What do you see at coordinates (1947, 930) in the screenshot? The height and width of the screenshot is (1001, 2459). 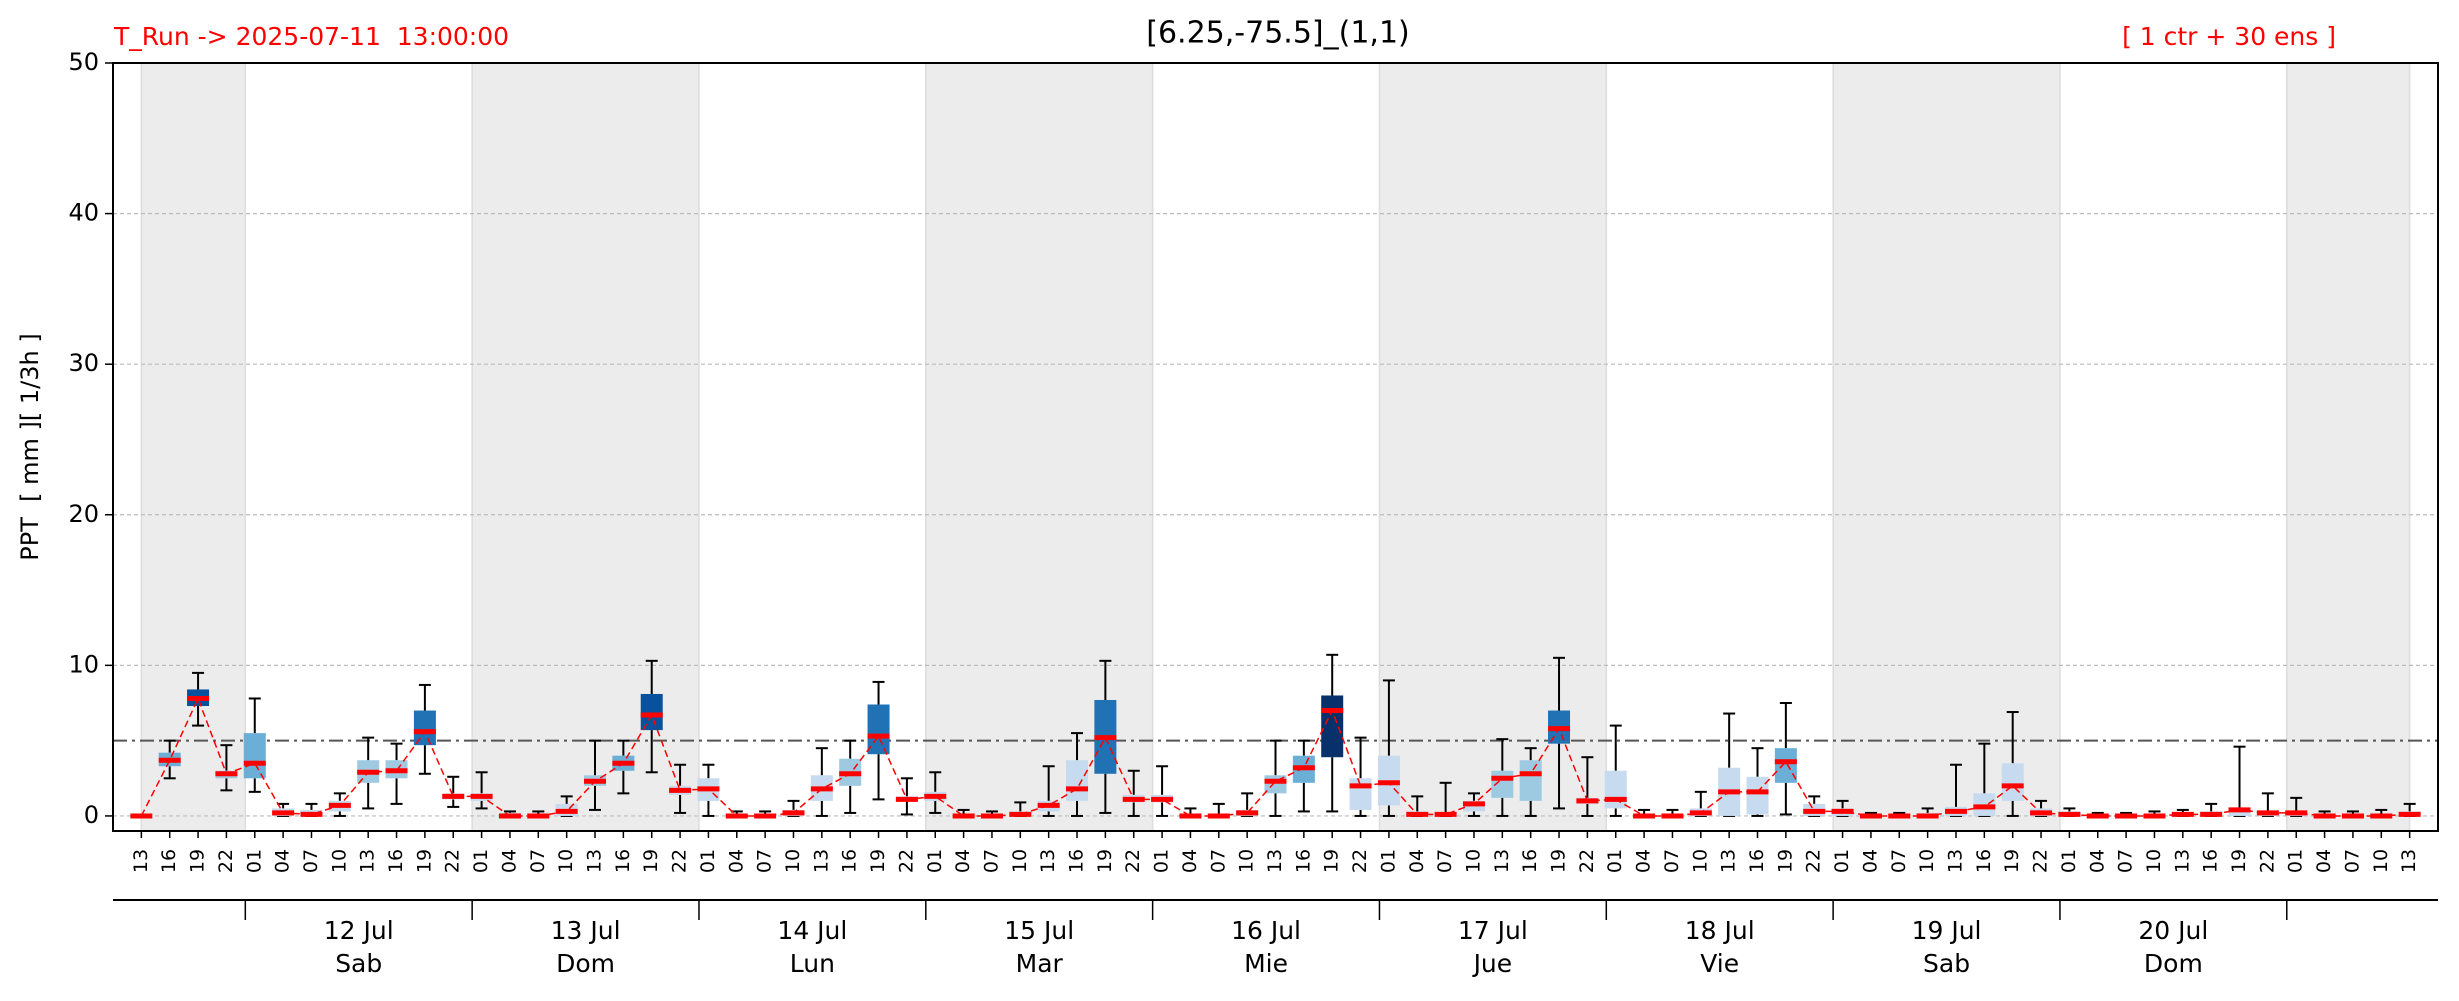 I see `day-label: 19 Jul` at bounding box center [1947, 930].